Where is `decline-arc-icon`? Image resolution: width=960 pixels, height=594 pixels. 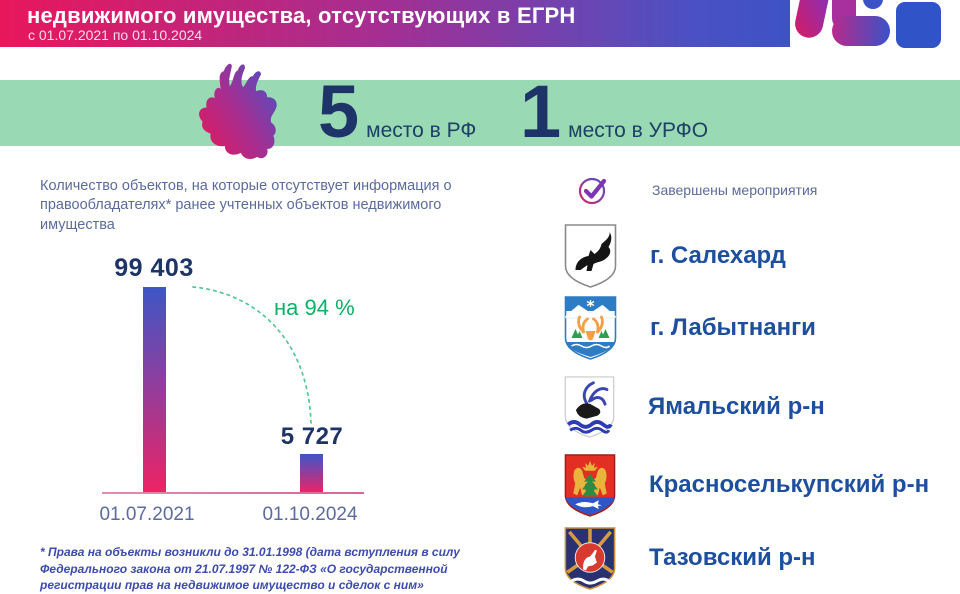 decline-arc-icon is located at coordinates (254, 355).